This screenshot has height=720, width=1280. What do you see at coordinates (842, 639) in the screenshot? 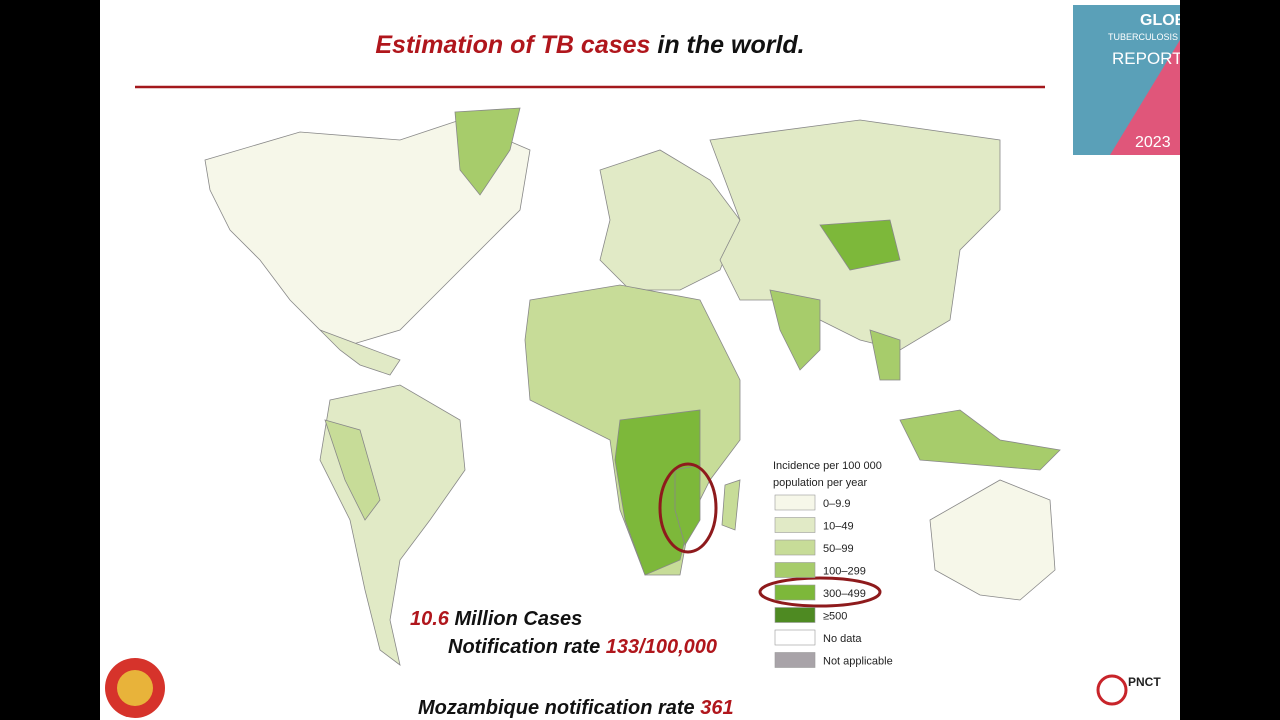
I see `legend-label: No data` at bounding box center [842, 639].